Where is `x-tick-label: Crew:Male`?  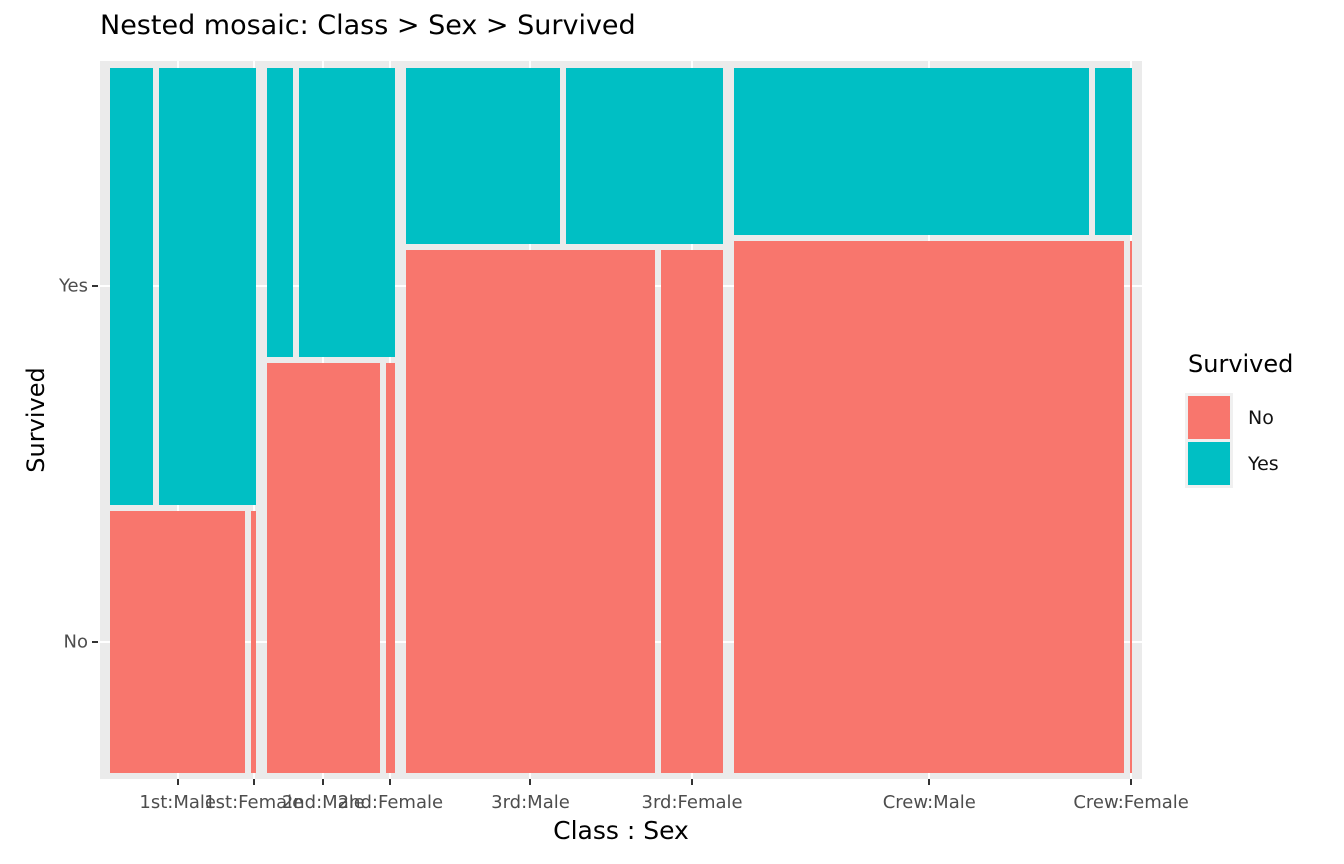 x-tick-label: Crew:Male is located at coordinates (929, 802).